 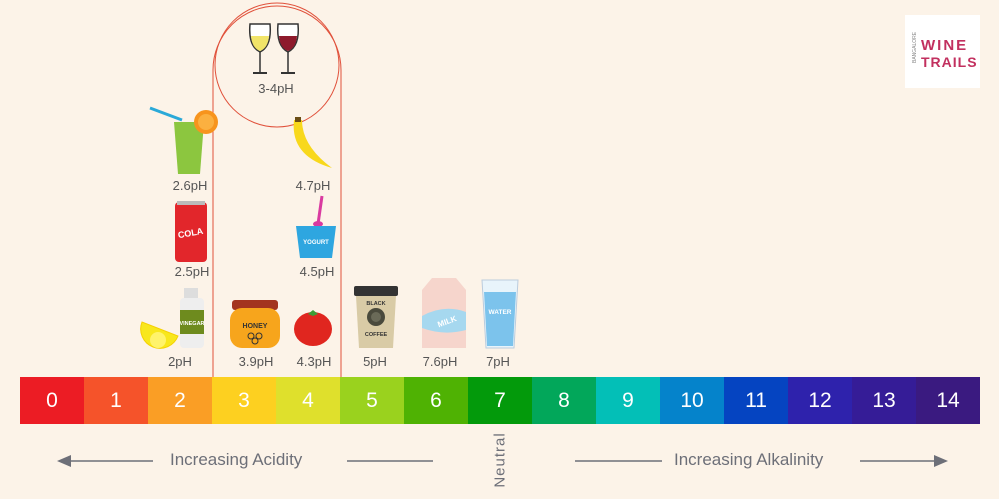 I want to click on black-coffee-icon: BLACK COFFEE, so click(x=376, y=317).